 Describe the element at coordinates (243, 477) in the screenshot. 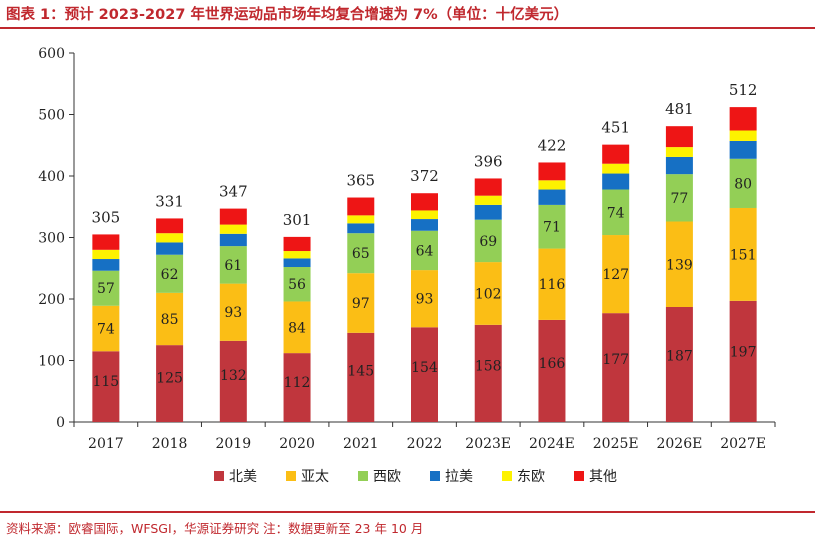

I see `legend-label: 北美` at that location.